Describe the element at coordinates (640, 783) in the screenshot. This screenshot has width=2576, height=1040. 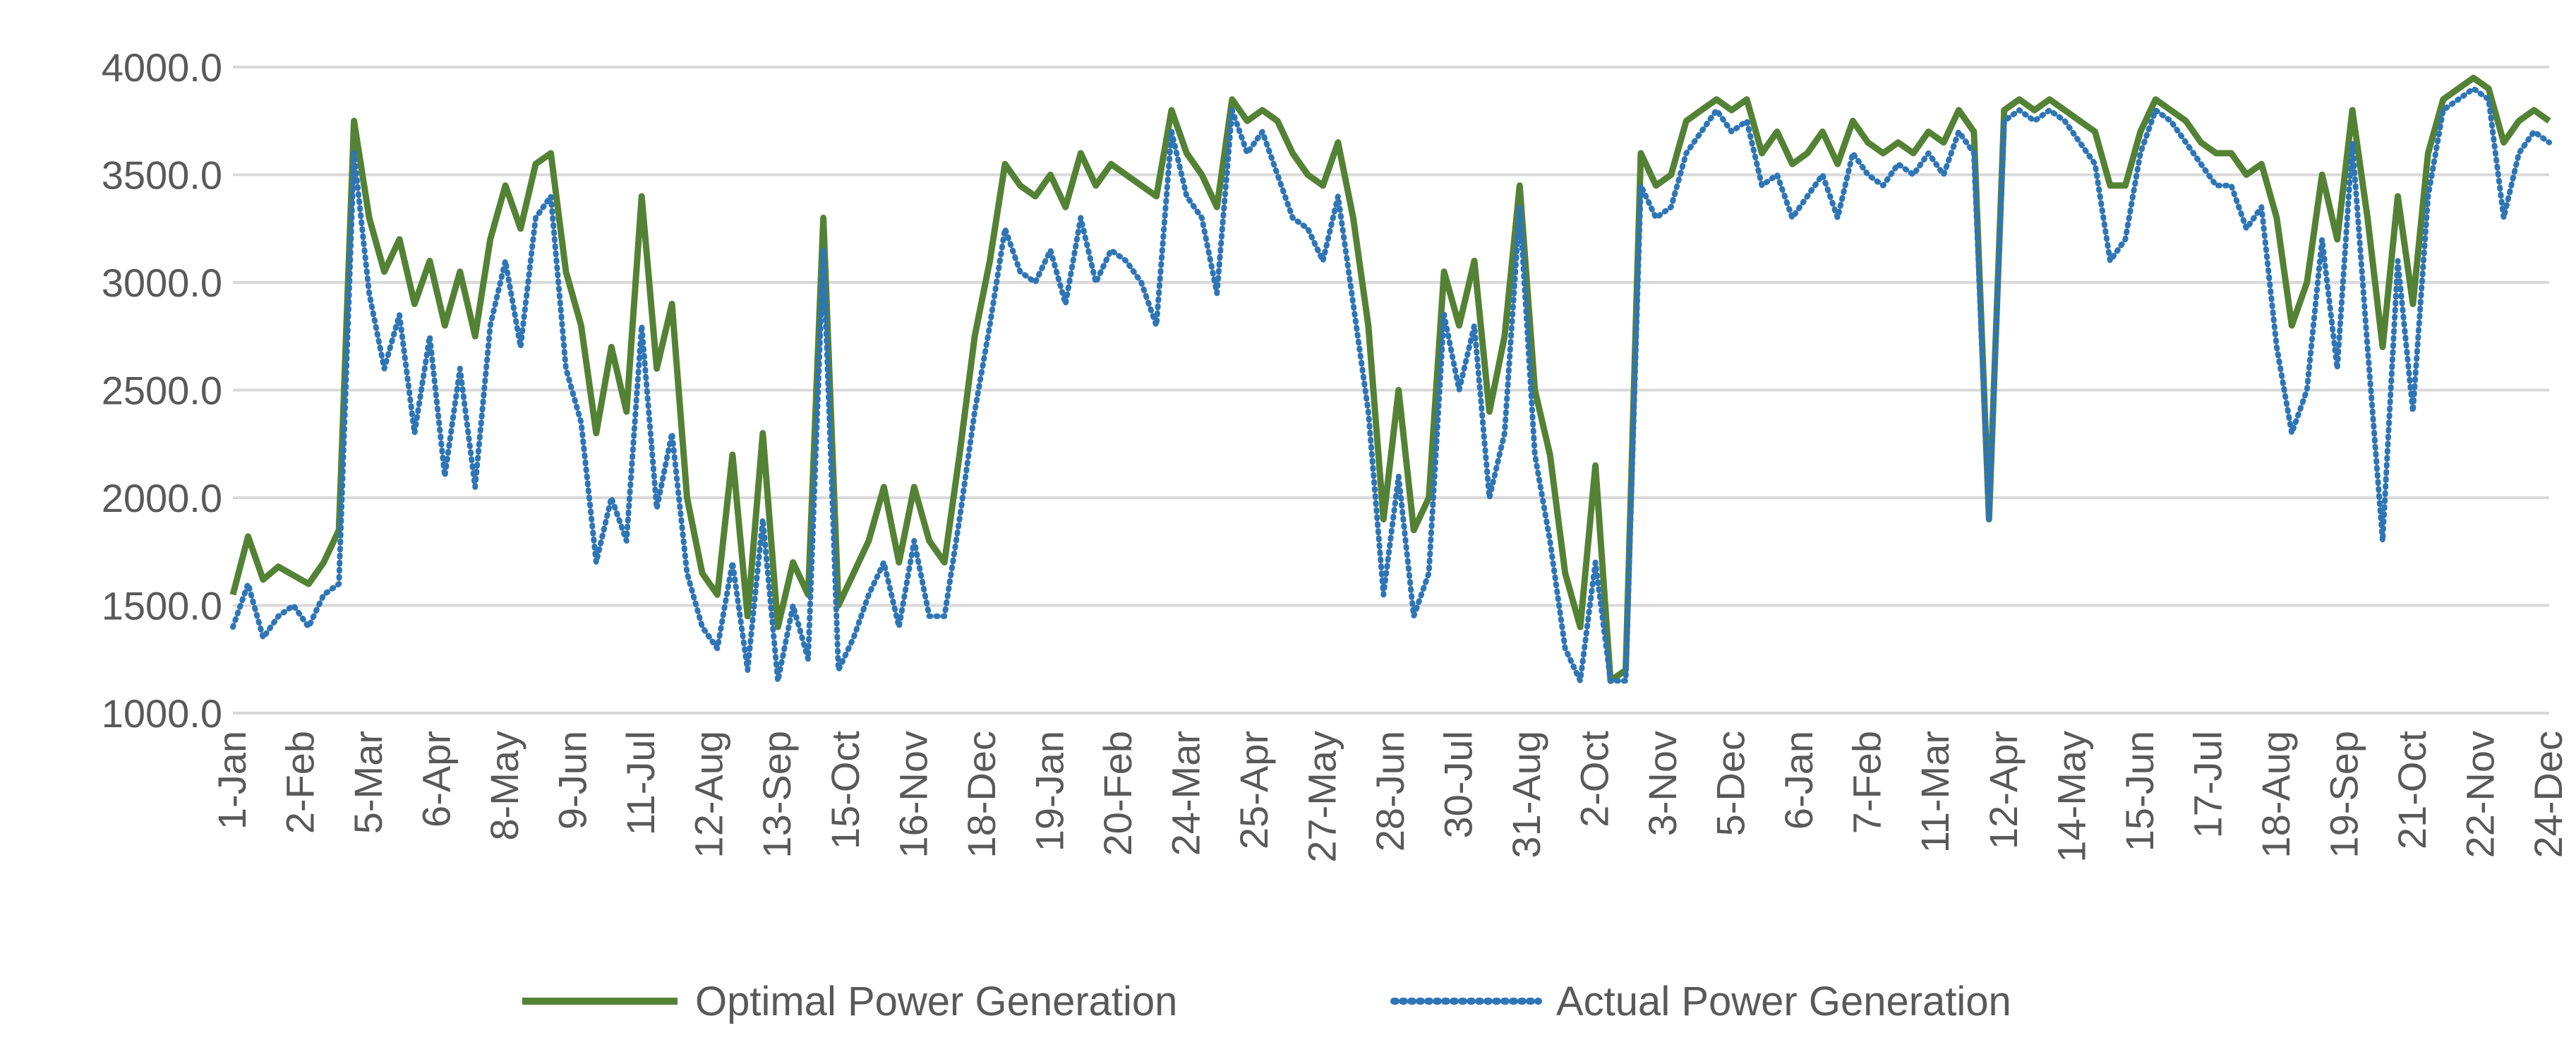
I see `x-tick-label: 11-Jul` at that location.